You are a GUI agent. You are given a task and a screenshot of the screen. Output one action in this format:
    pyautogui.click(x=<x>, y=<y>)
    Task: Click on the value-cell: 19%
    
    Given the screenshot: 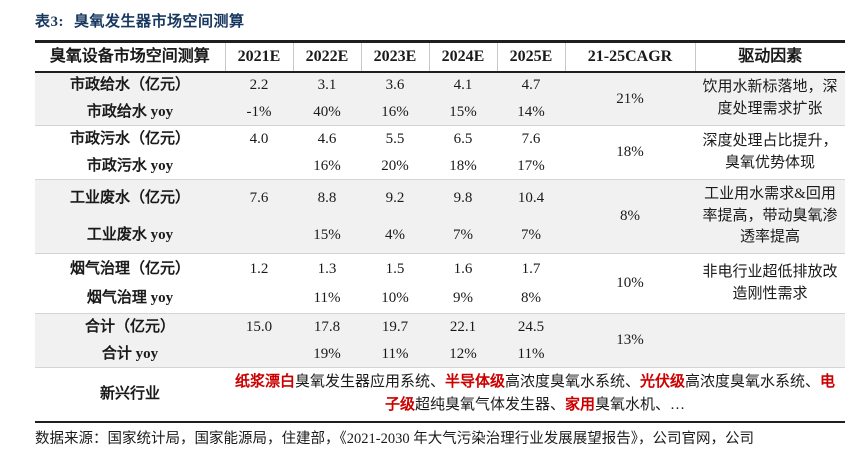 What is the action you would take?
    pyautogui.click(x=327, y=353)
    